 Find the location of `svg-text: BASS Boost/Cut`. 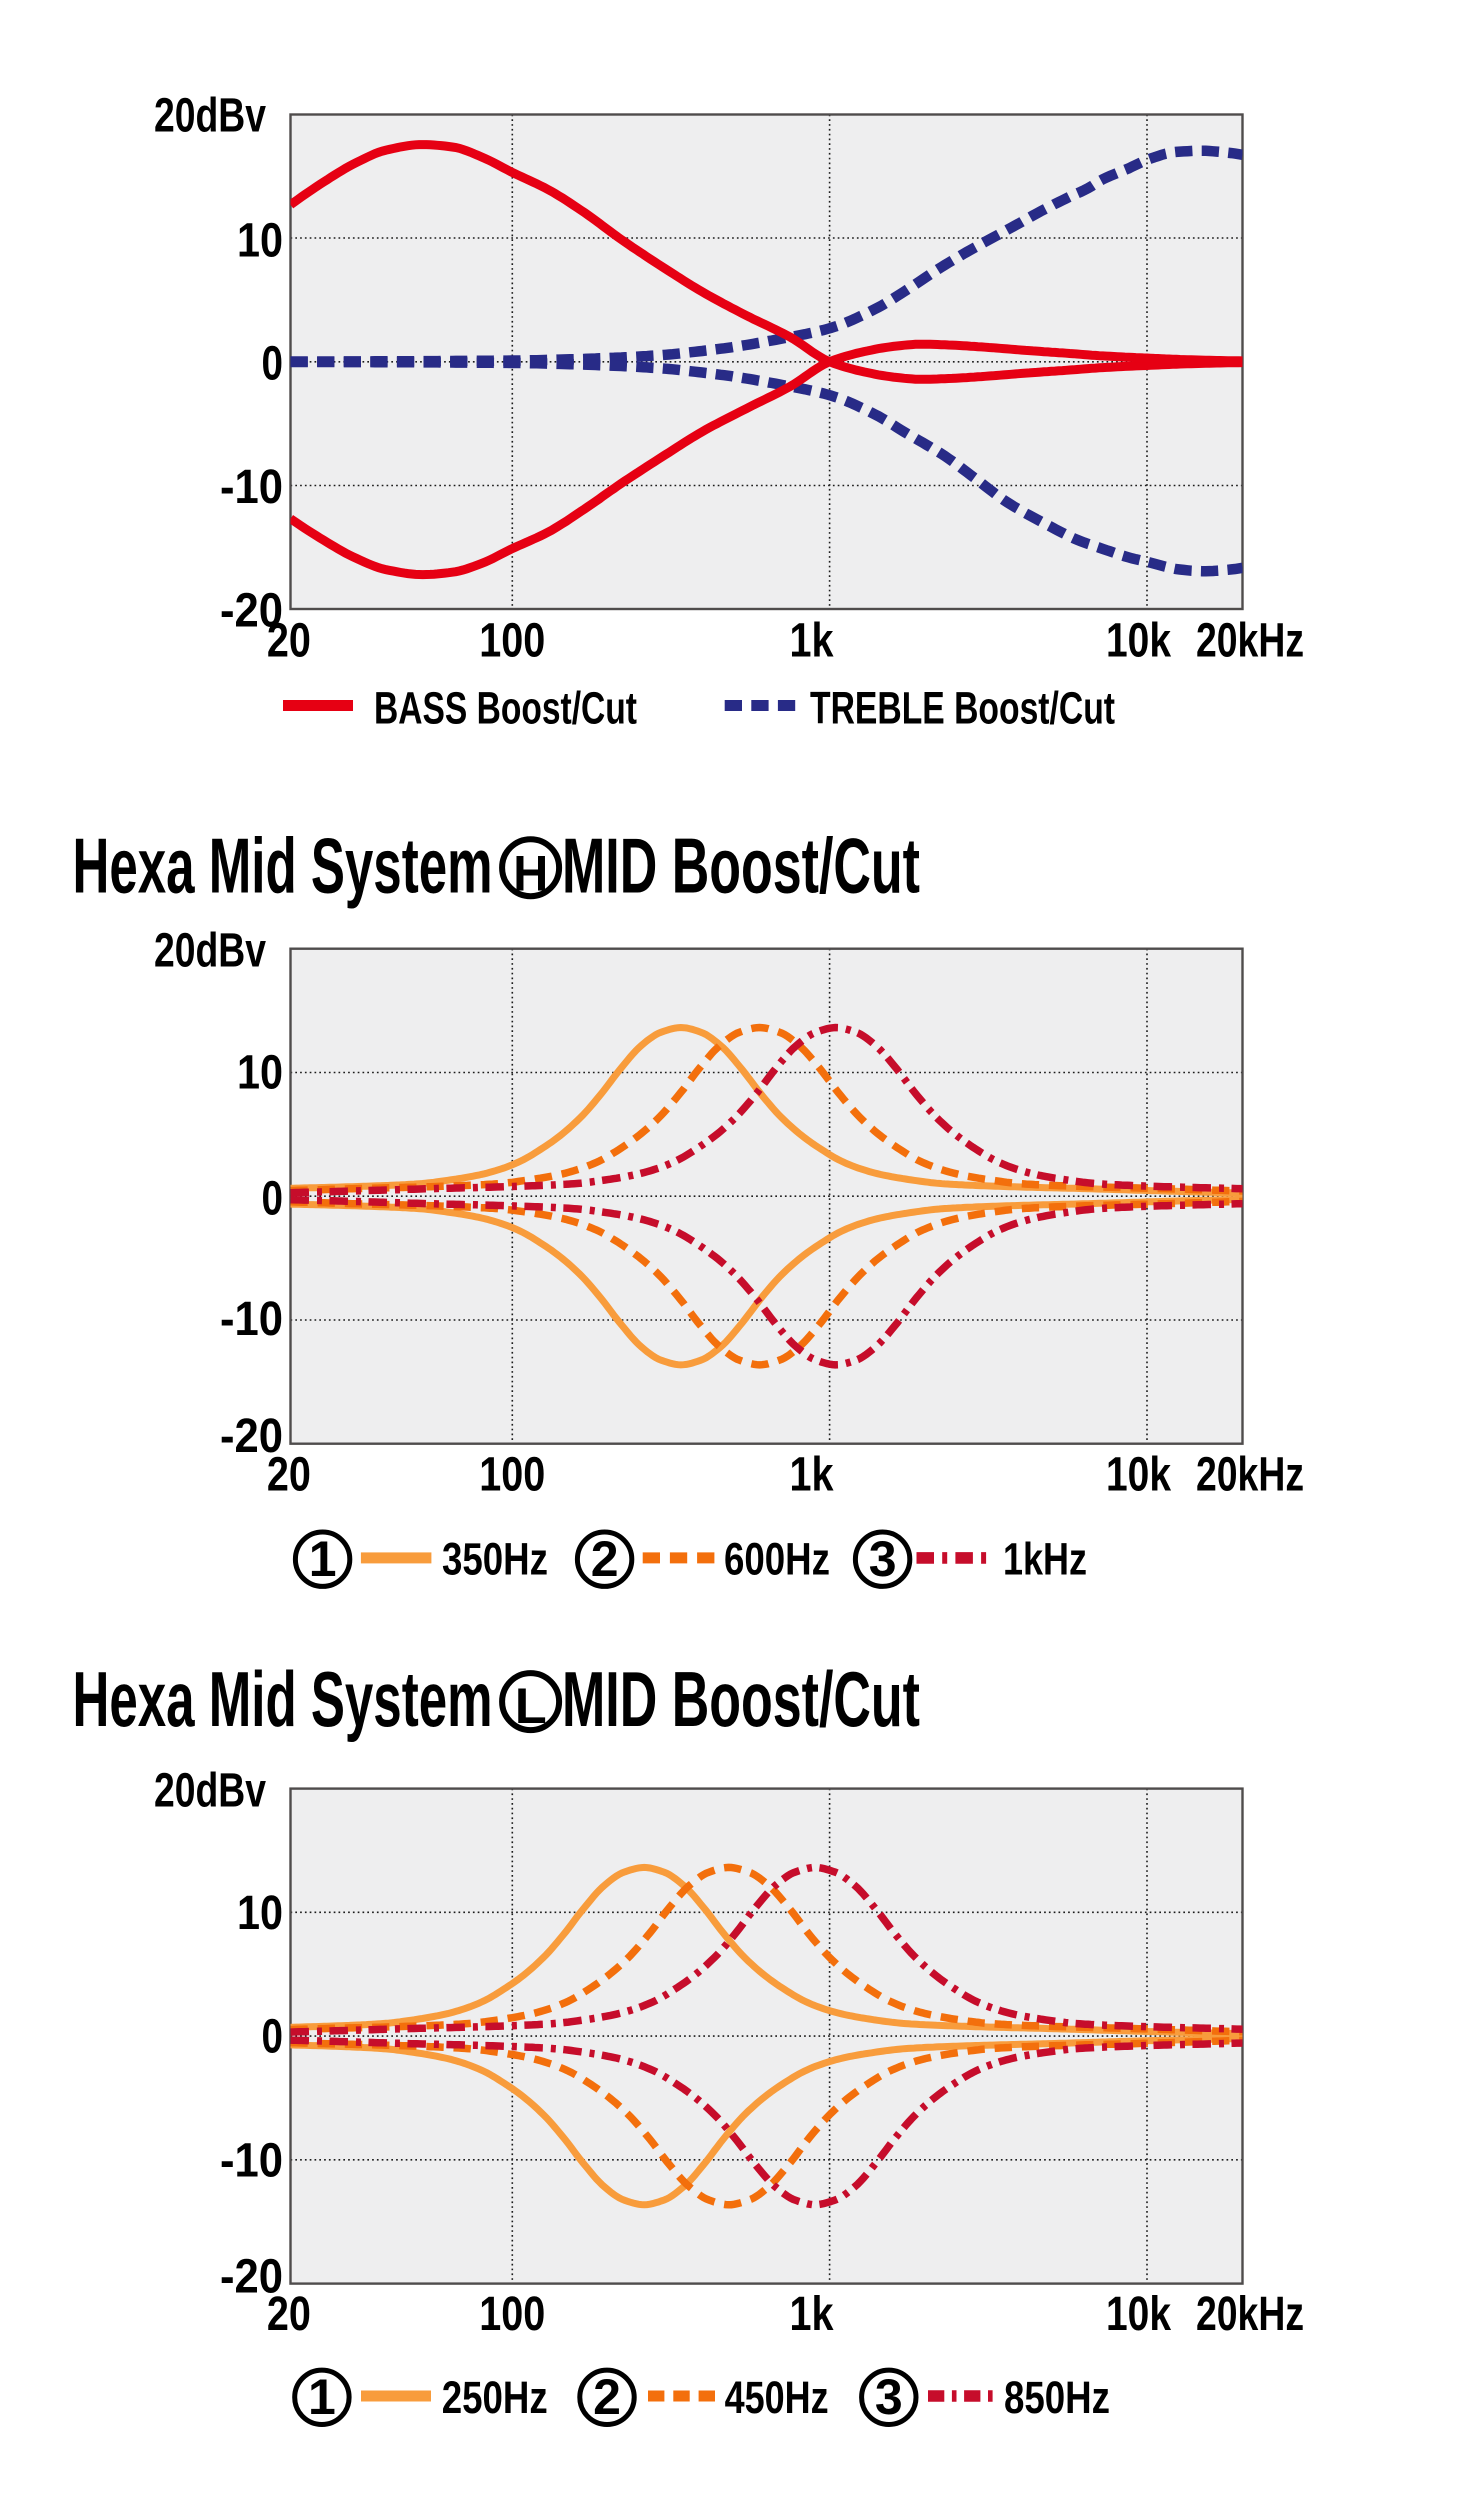

svg-text: BASS Boost/Cut is located at coordinates (505, 707).